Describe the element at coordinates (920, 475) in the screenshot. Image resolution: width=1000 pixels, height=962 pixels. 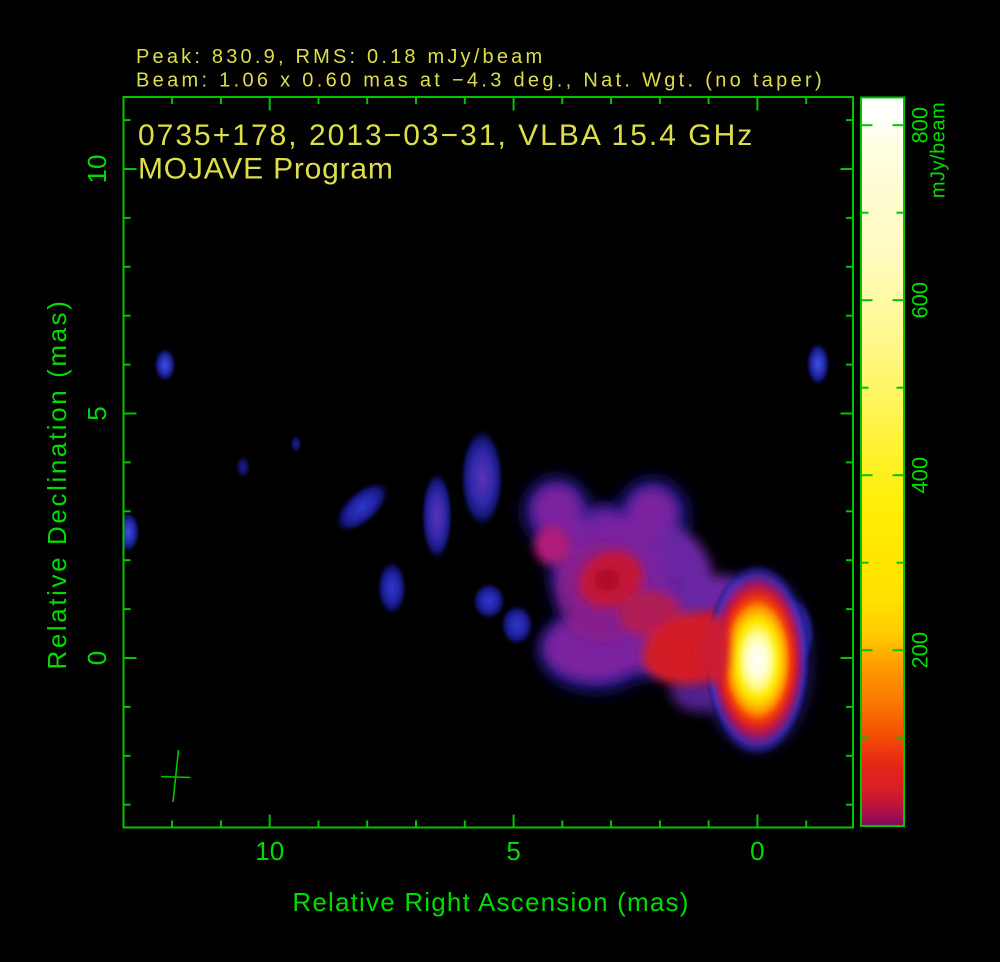
I see `svg-text: 400` at that location.